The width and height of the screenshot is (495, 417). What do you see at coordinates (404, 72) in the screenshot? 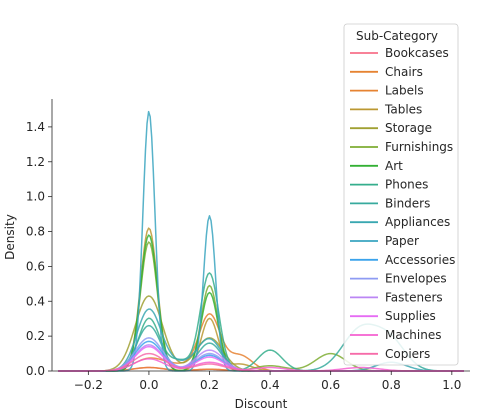
I see `legend-label-chairs: Chairs` at bounding box center [404, 72].